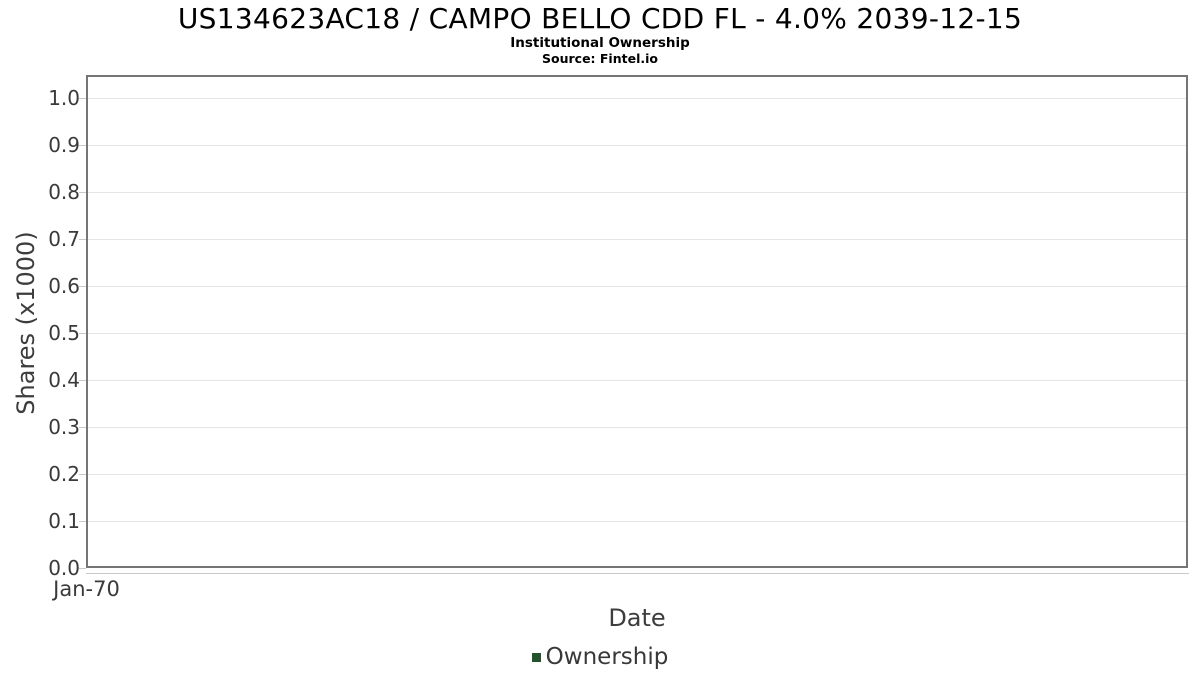  Describe the element at coordinates (637, 146) in the screenshot. I see `gridline-0.9` at that location.